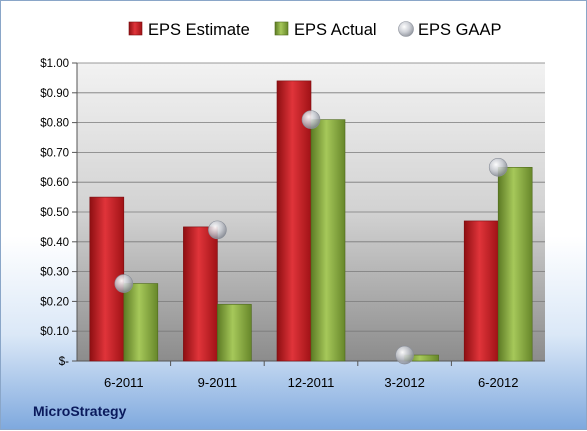 This screenshot has width=587, height=431. Describe the element at coordinates (335, 30) in the screenshot. I see `legend-label: EPS Actual` at that location.